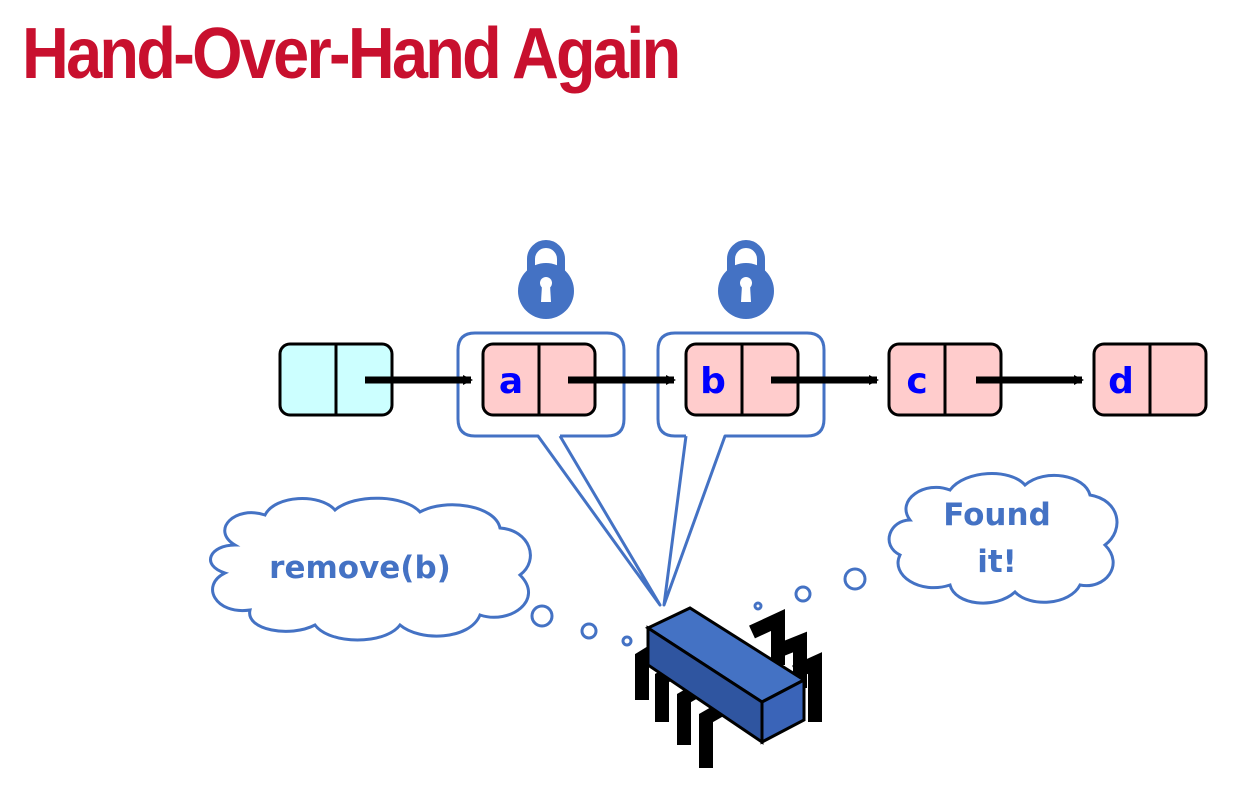 The width and height of the screenshot is (1259, 797). Describe the element at coordinates (728, 687) in the screenshot. I see `processor-chip-icon` at that location.